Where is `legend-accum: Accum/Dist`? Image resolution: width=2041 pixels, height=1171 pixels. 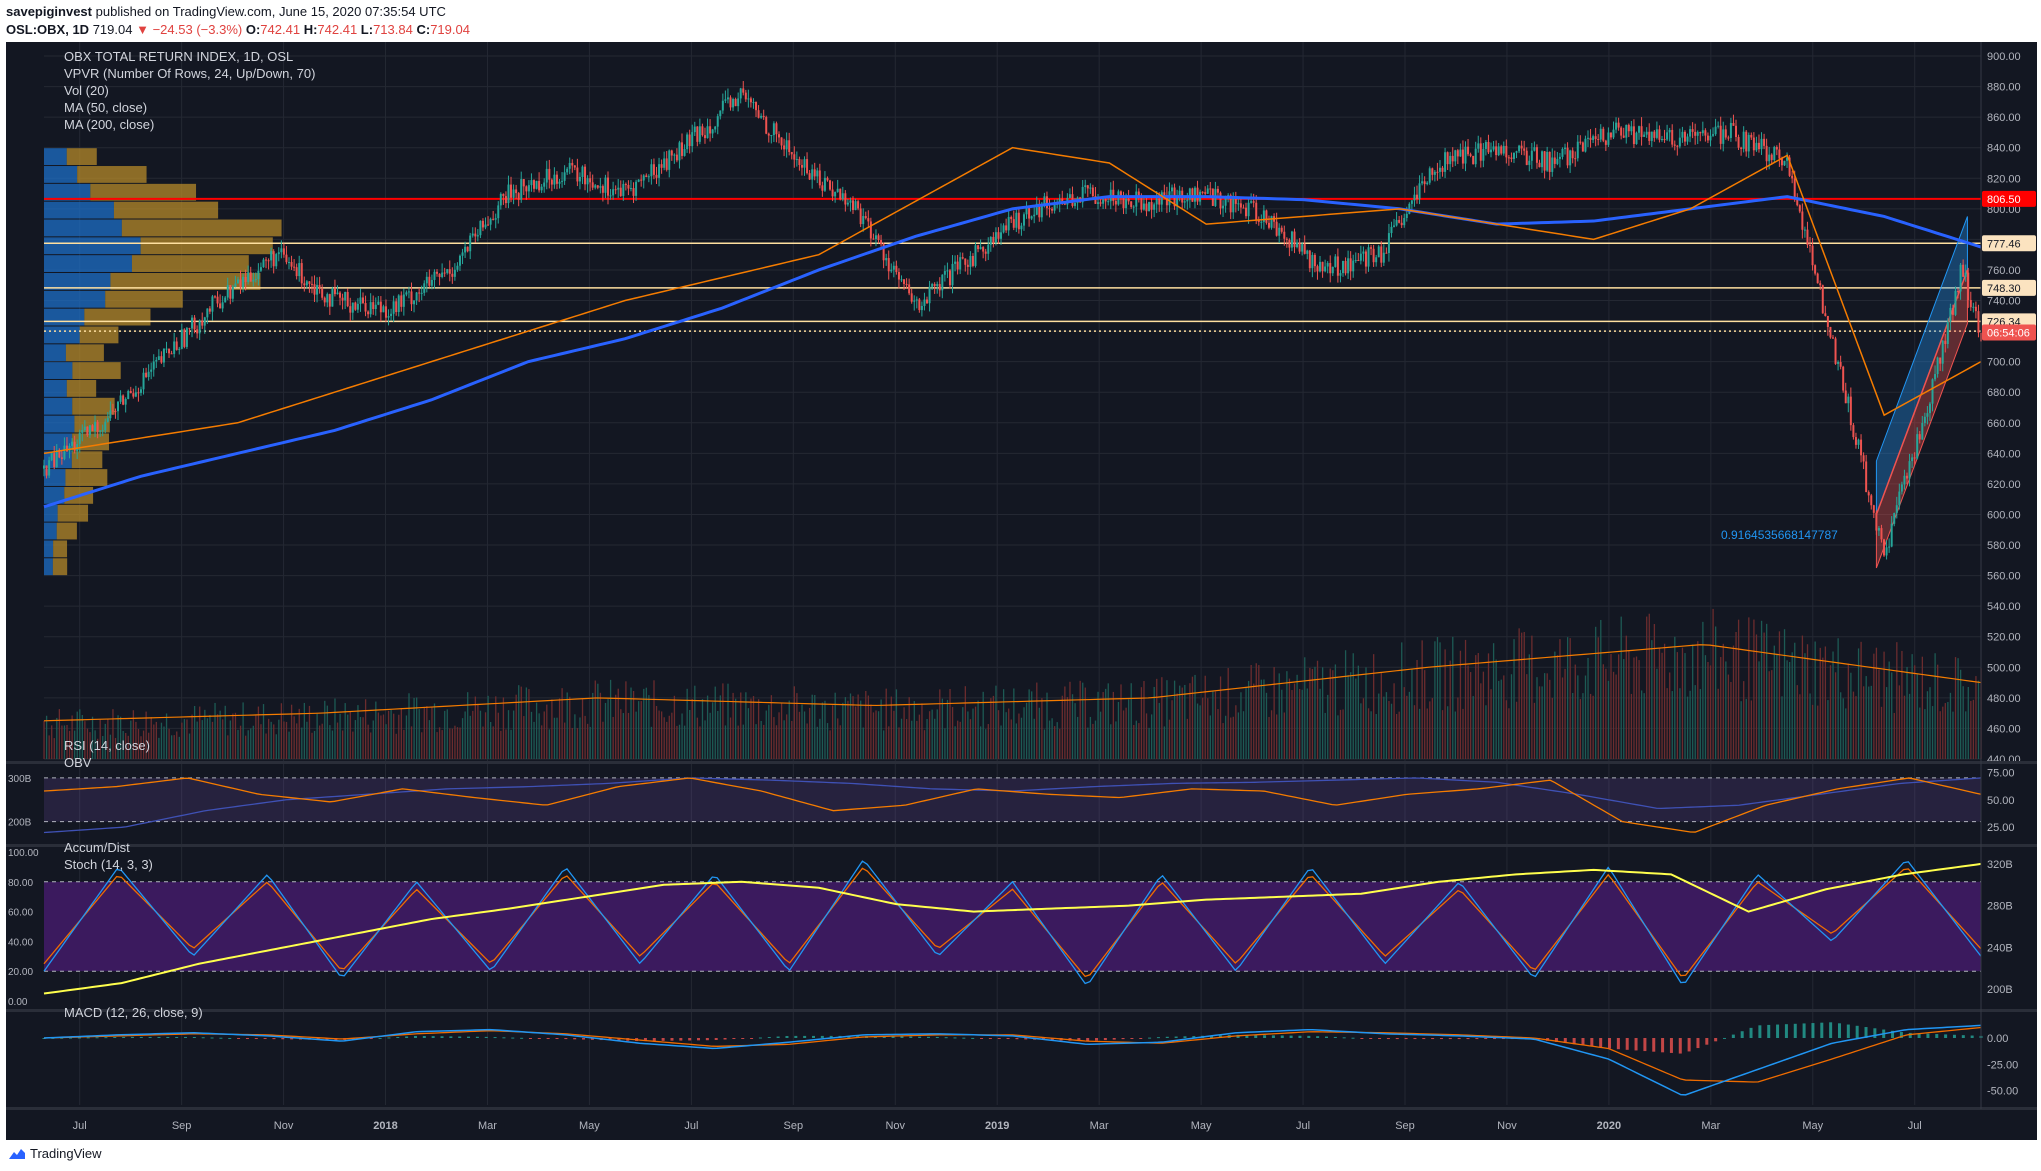 legend-accum: Accum/Dist is located at coordinates (97, 847).